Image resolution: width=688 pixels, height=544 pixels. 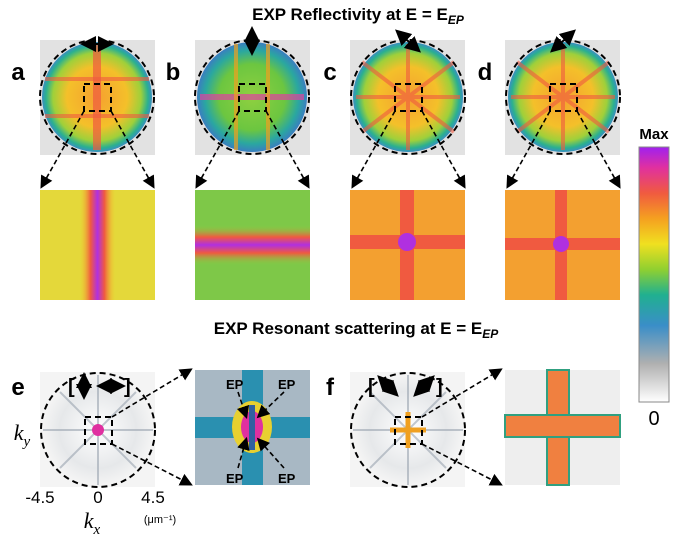 I want to click on panel-d: d, so click(x=549, y=164).